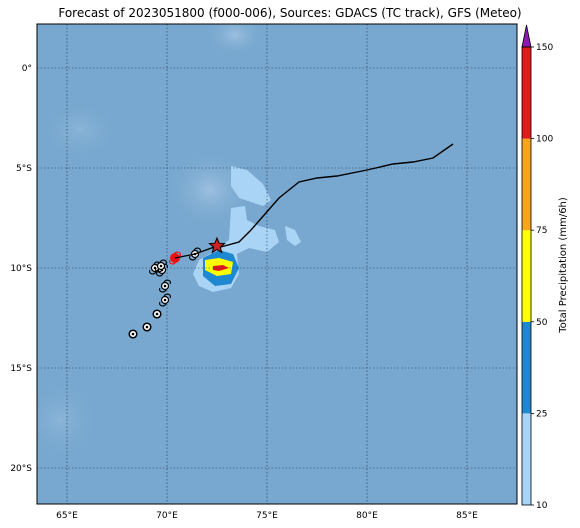 Image resolution: width=580 pixels, height=528 pixels. Describe the element at coordinates (526, 36) in the screenshot. I see `colorbar-extend` at that location.